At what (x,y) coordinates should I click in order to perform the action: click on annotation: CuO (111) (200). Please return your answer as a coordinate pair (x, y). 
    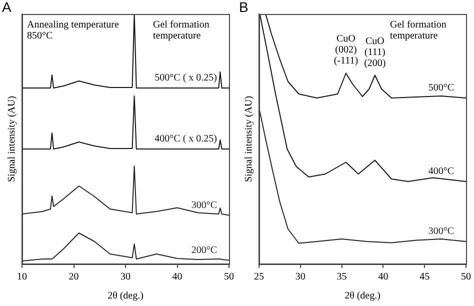
    Looking at the image, I should click on (375, 53).